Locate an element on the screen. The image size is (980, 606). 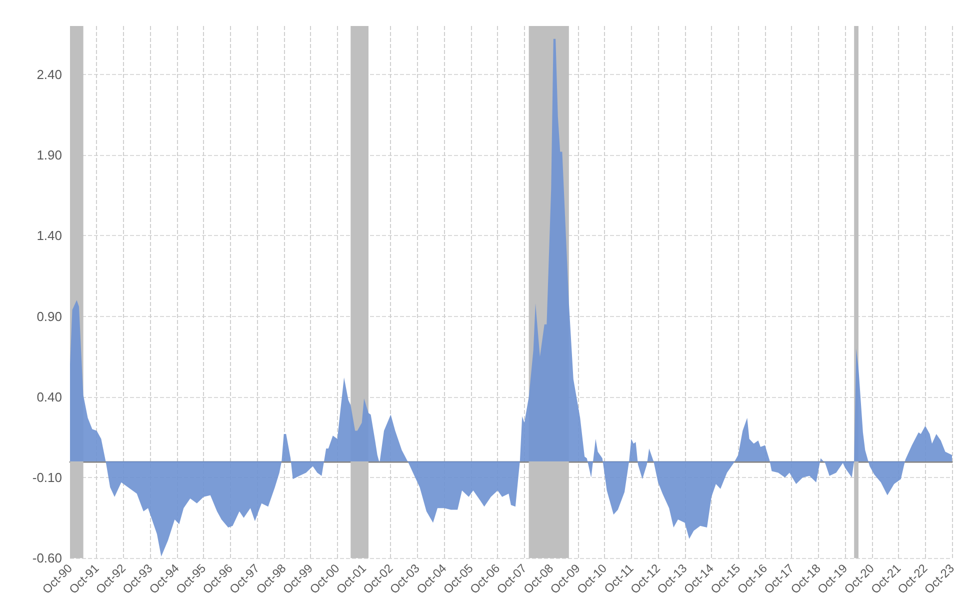
y-tick-label: 2.40 is located at coordinates (49, 74).